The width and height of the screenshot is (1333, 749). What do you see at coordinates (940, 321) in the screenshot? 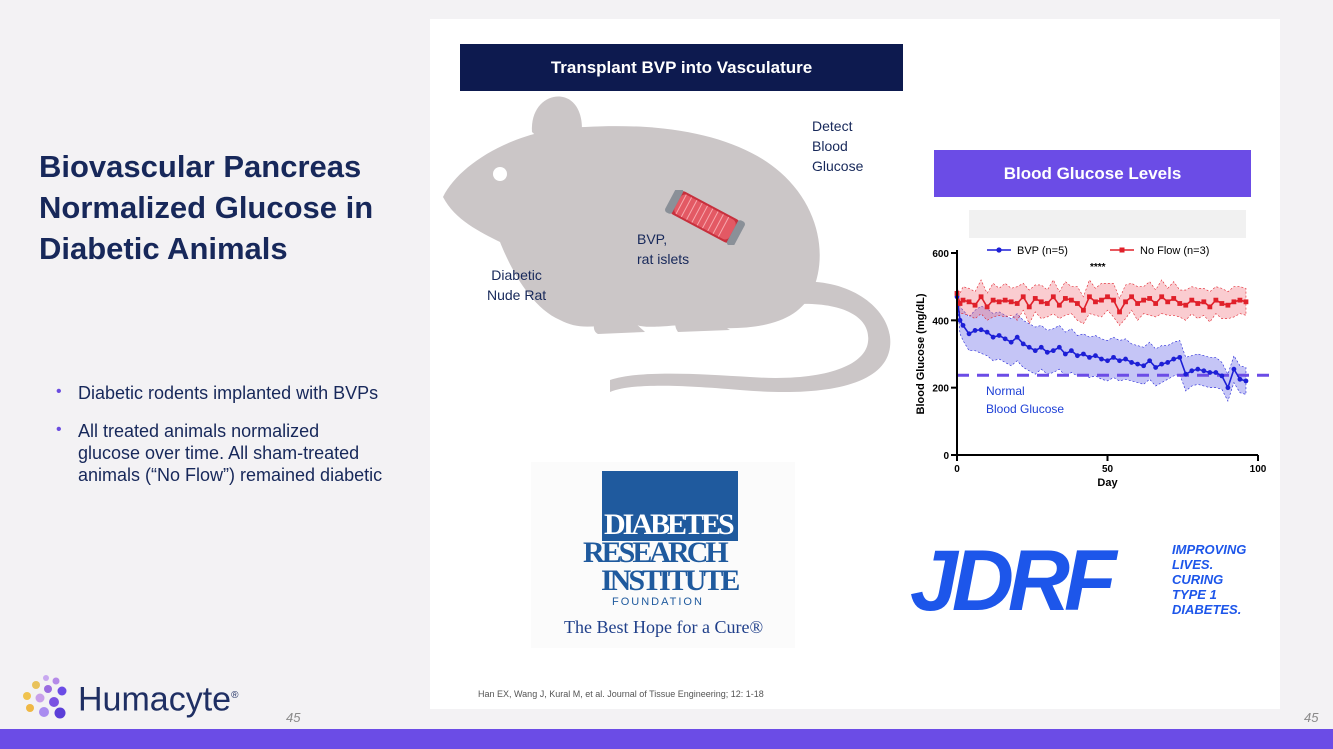
I see `y-tick-label: 400` at bounding box center [940, 321].